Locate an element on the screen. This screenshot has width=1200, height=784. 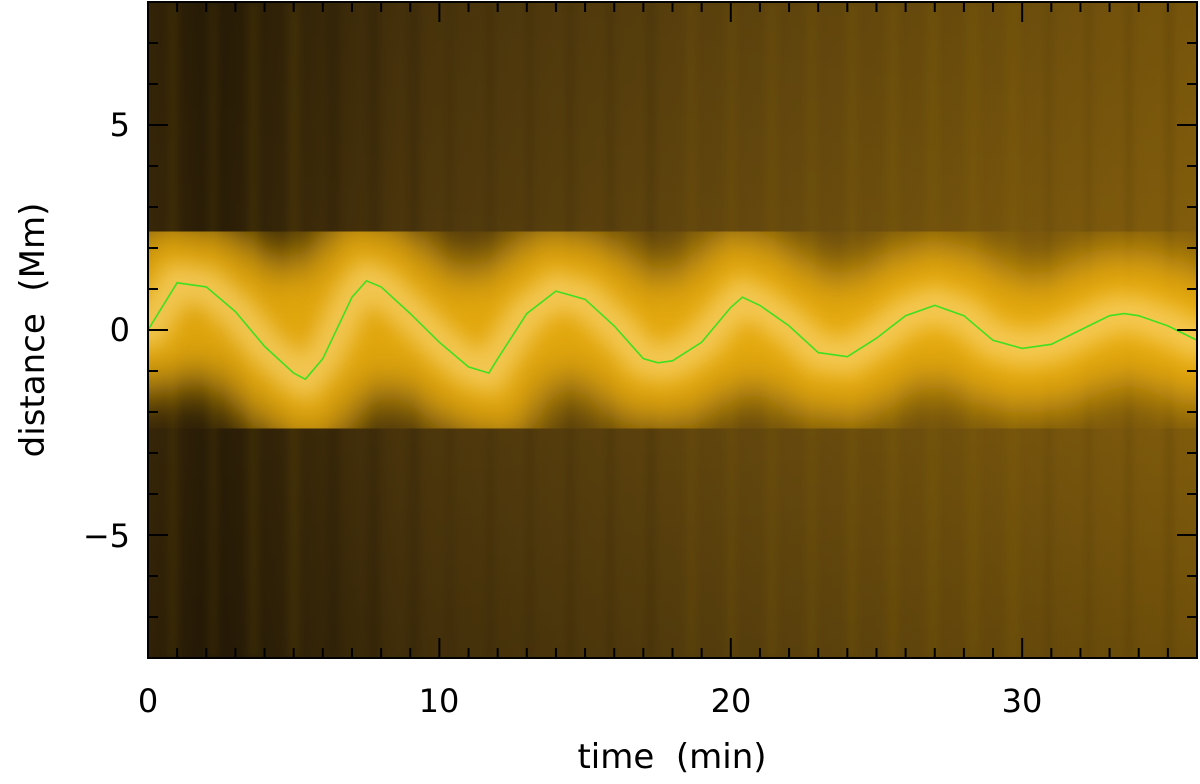
y-tick-label: 5 is located at coordinates (120, 125).